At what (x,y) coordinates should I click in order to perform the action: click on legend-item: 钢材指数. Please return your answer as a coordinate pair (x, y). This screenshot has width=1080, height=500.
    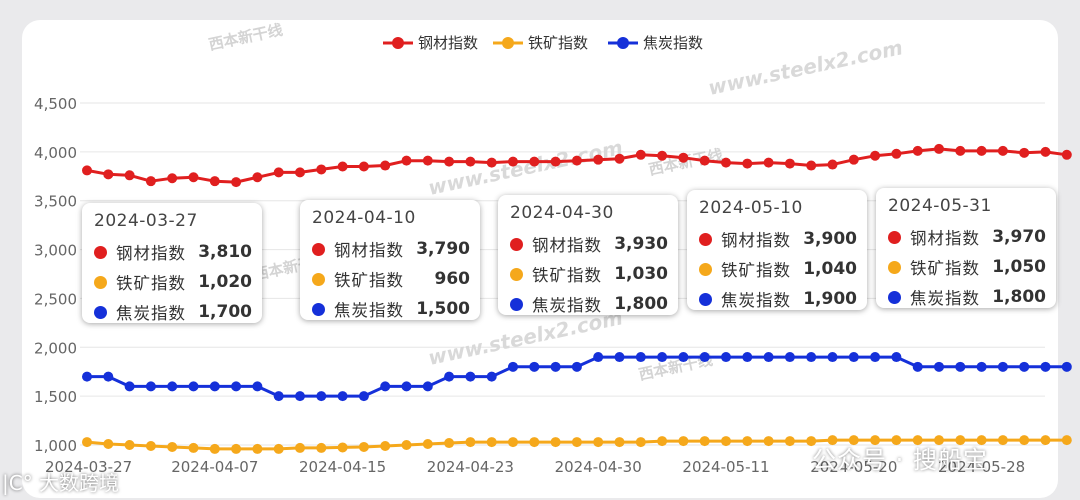
    Looking at the image, I should click on (430, 43).